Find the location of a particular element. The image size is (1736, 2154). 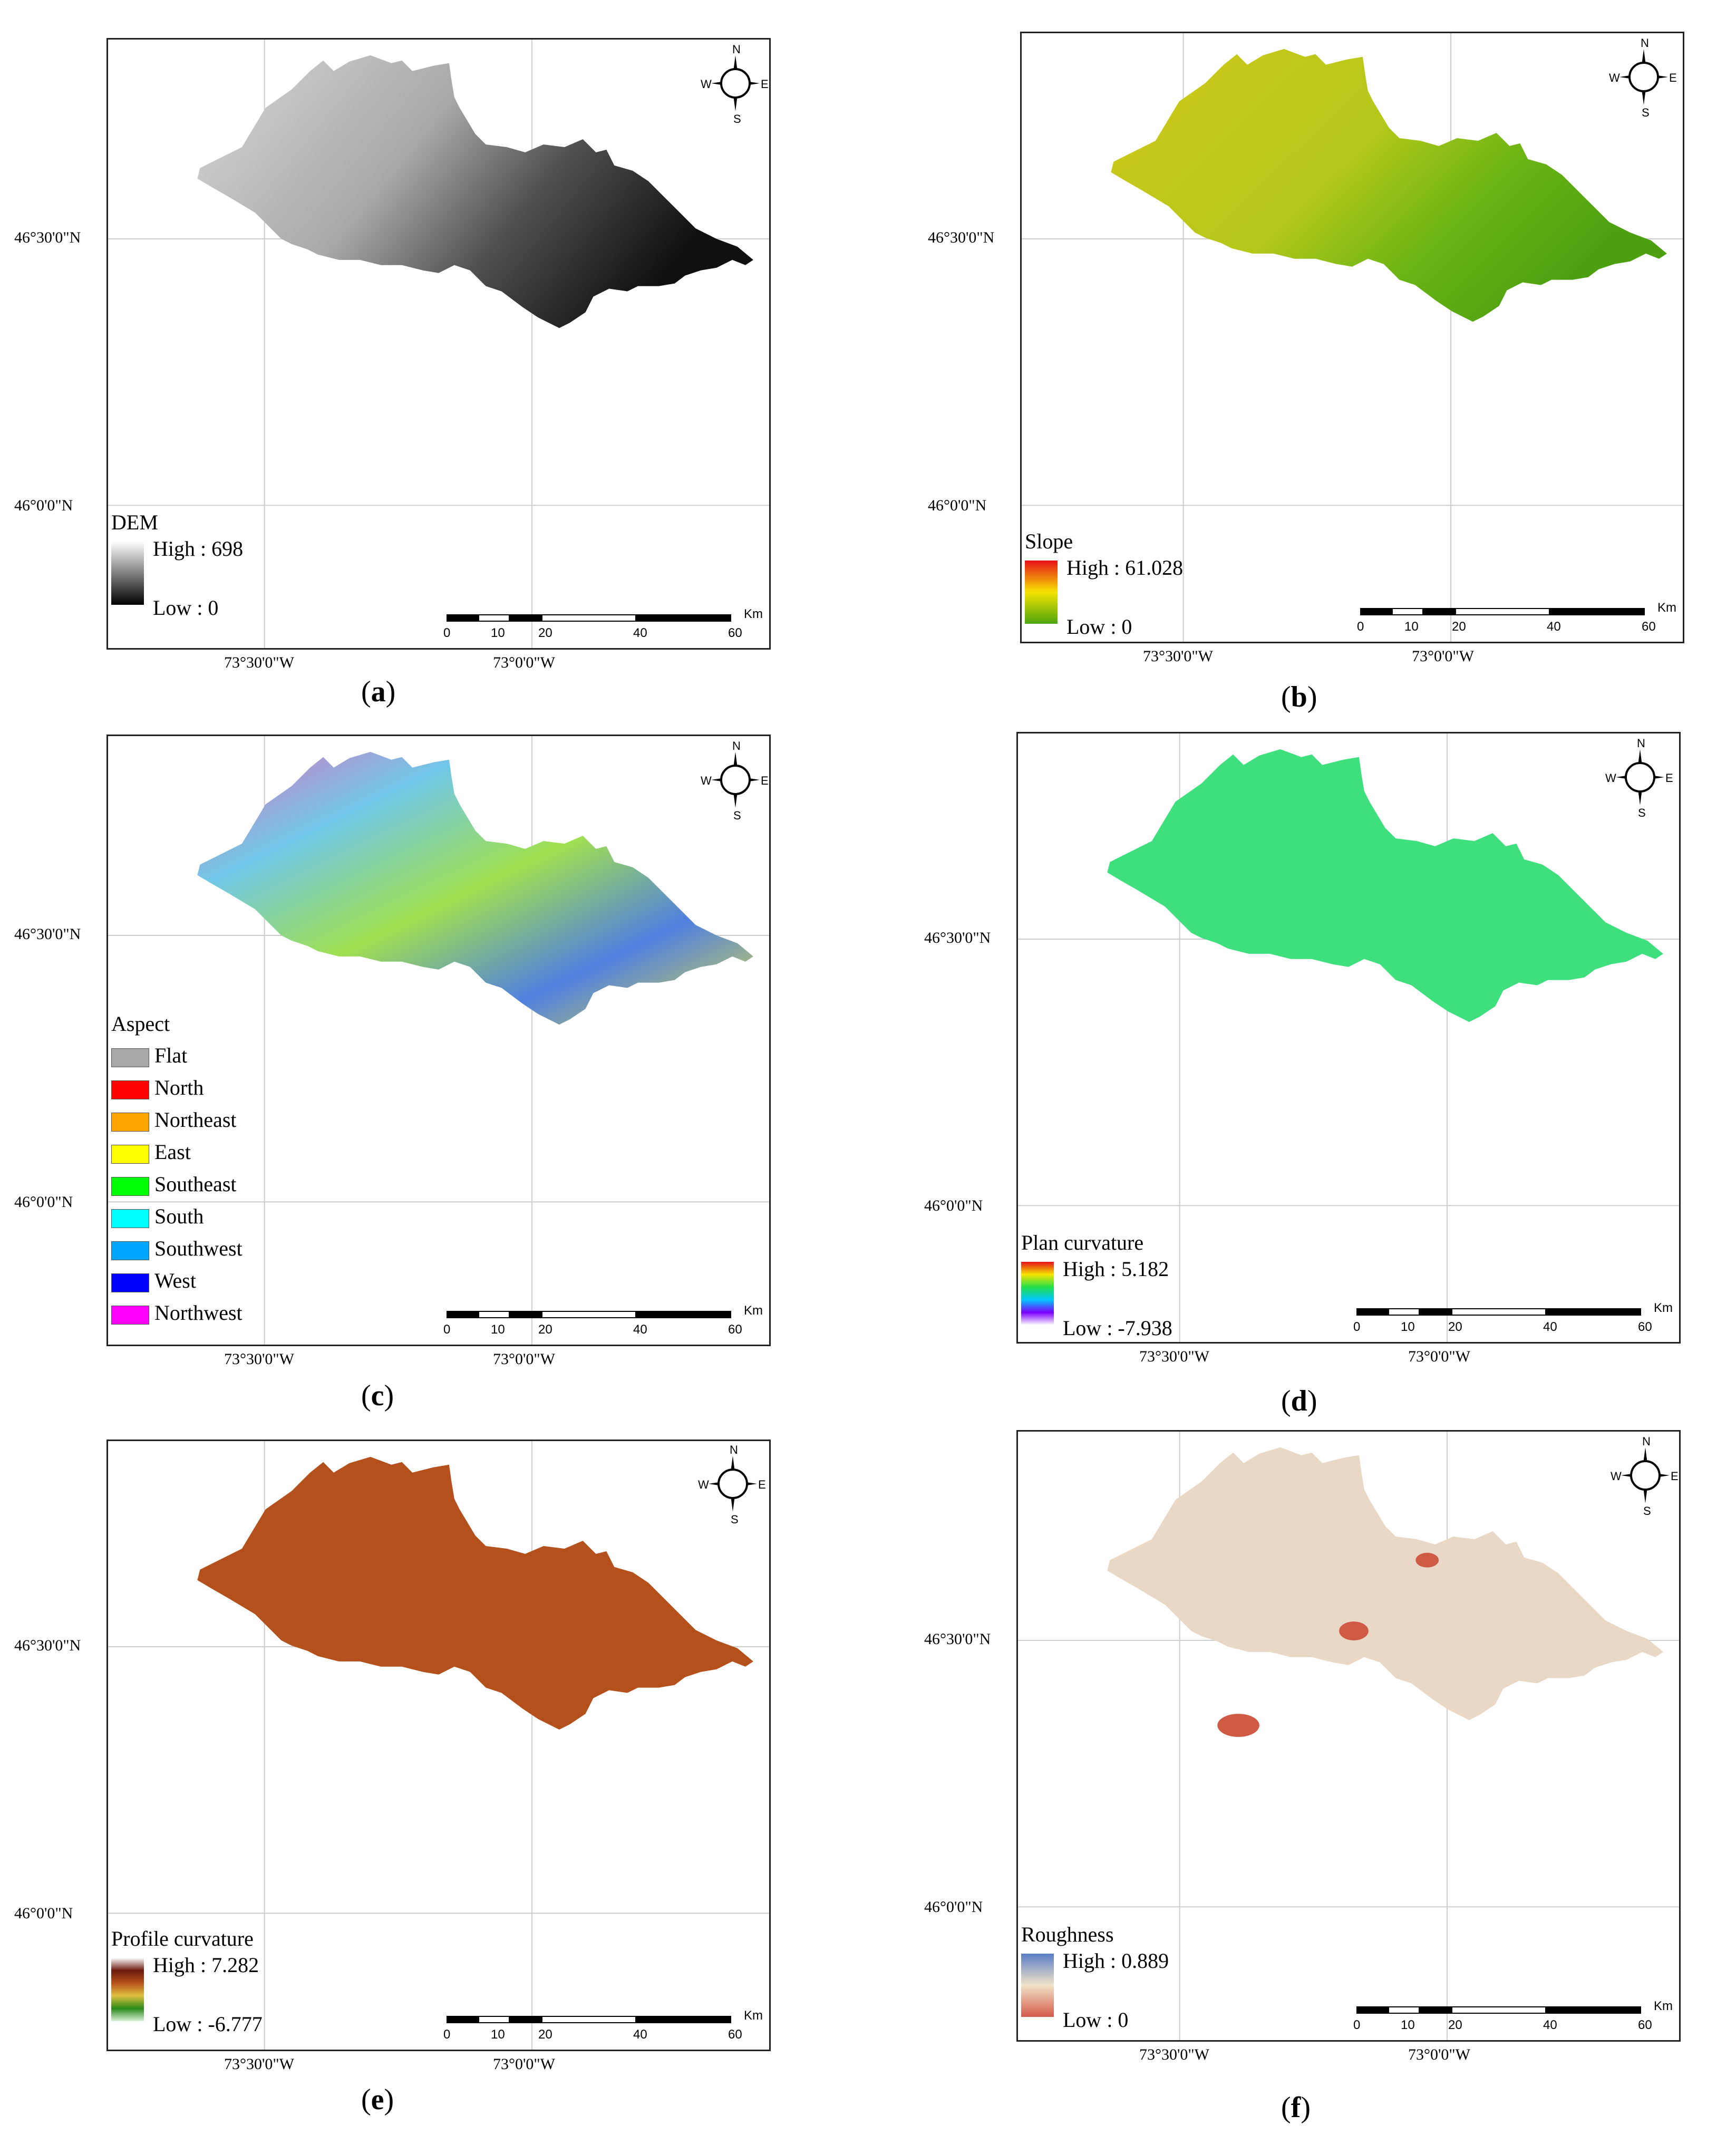

legend-item: Southeast is located at coordinates (174, 1184).